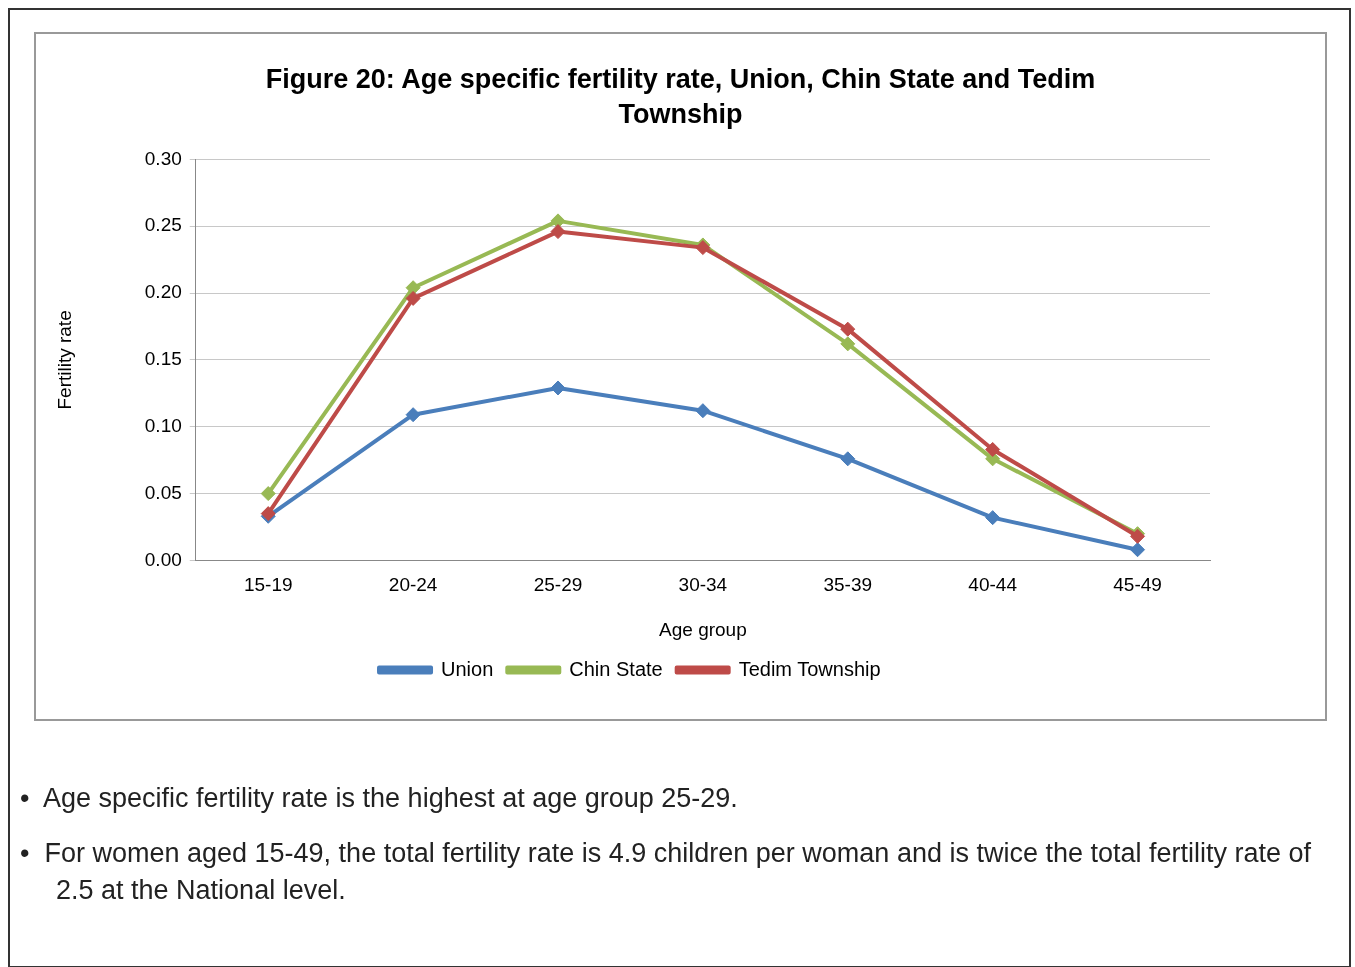 Image resolution: width=1355 pixels, height=967 pixels. I want to click on y-axis-title: Fertility rate, so click(64, 360).